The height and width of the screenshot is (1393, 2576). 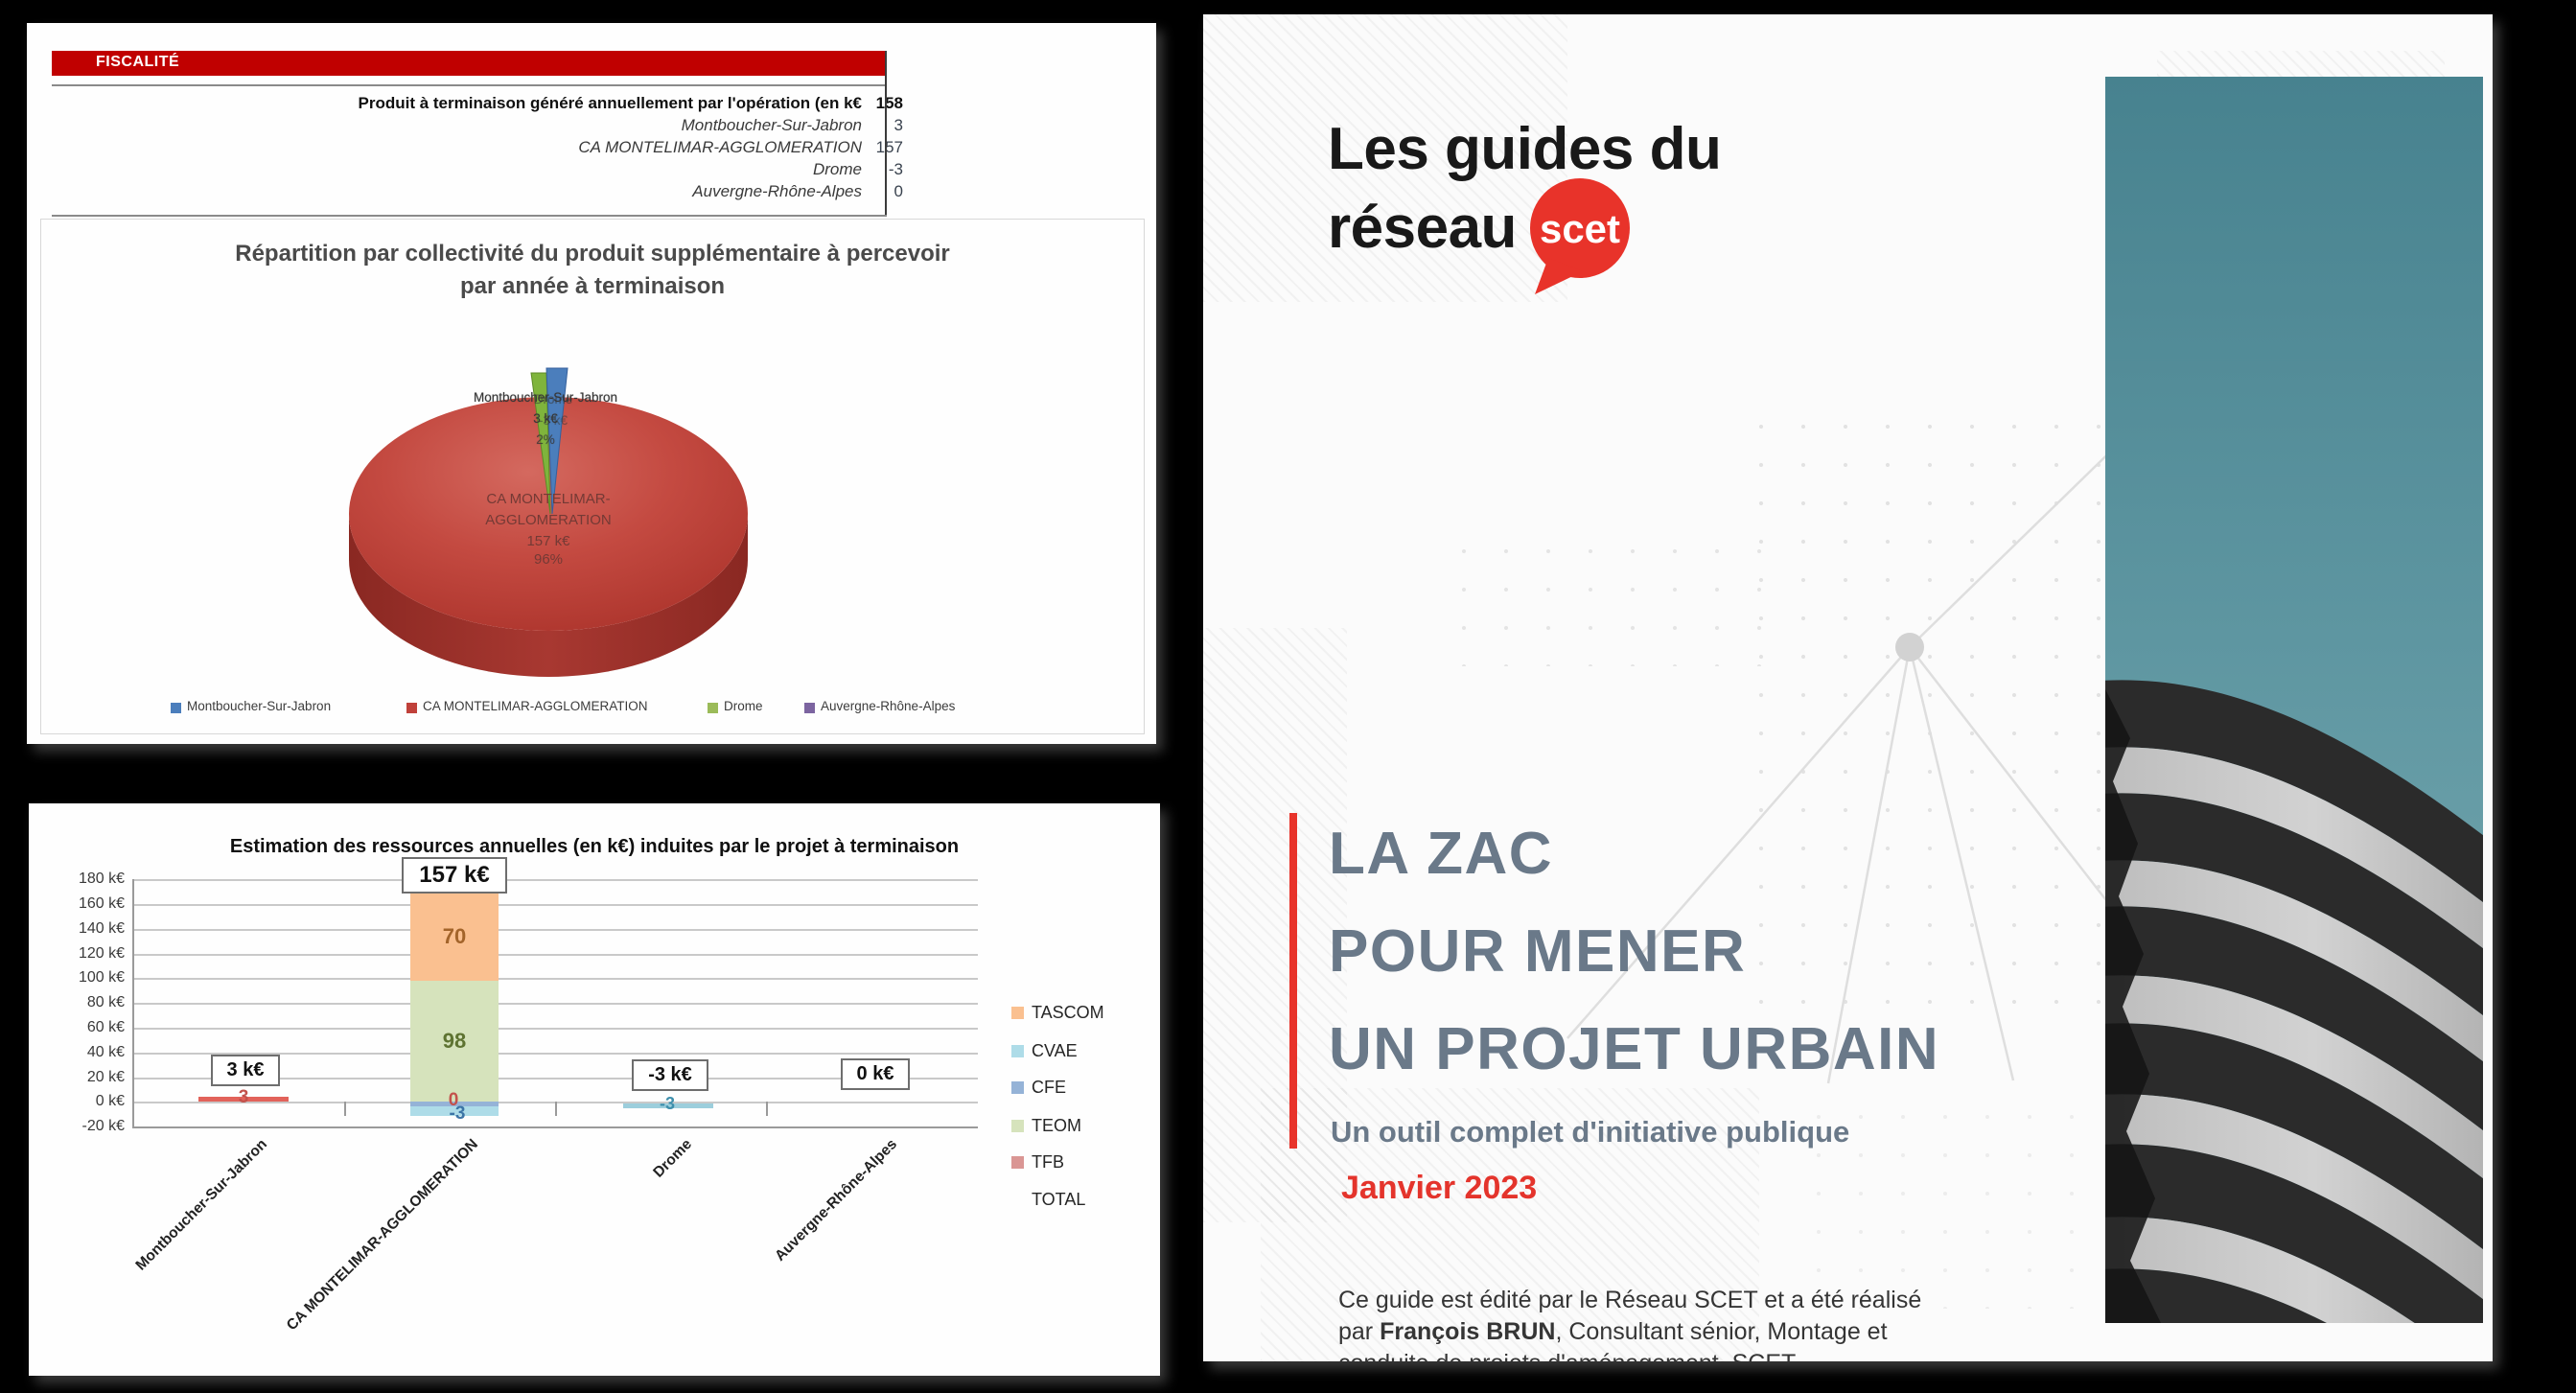 What do you see at coordinates (898, 191) in the screenshot?
I see `row-value: 0` at bounding box center [898, 191].